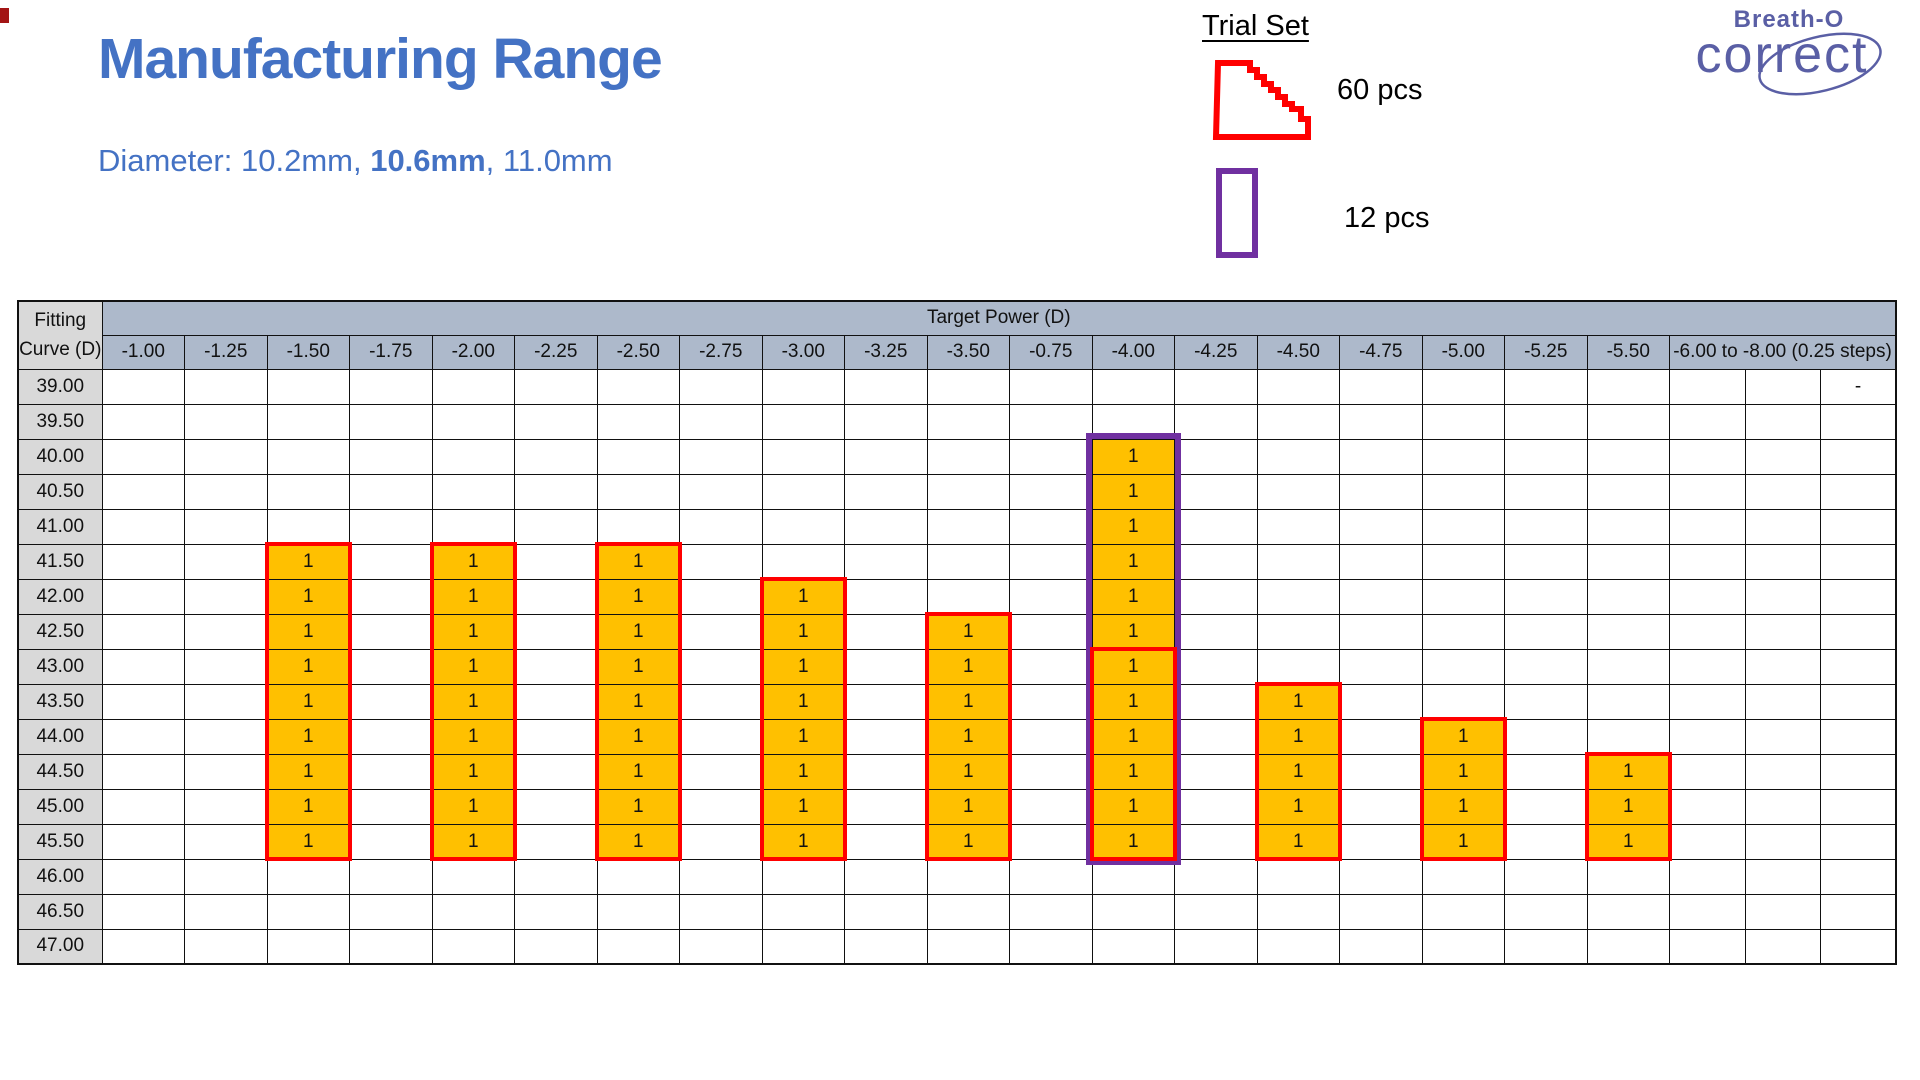 The width and height of the screenshot is (1920, 1080). What do you see at coordinates (308, 352) in the screenshot?
I see `column-header: -1.50` at bounding box center [308, 352].